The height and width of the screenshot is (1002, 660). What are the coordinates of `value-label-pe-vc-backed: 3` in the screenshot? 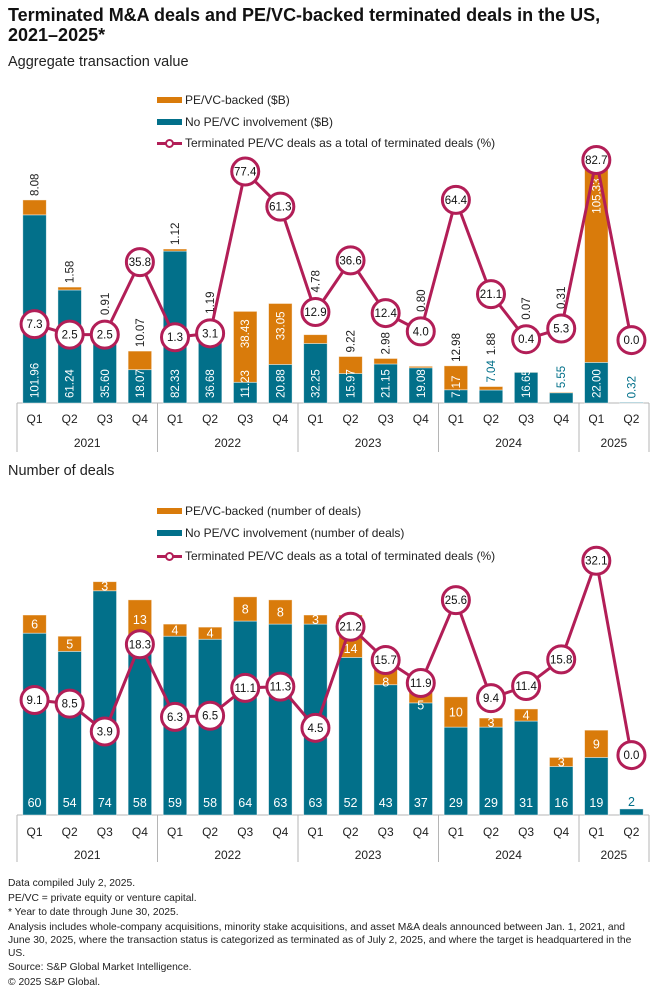 It's located at (315, 620).